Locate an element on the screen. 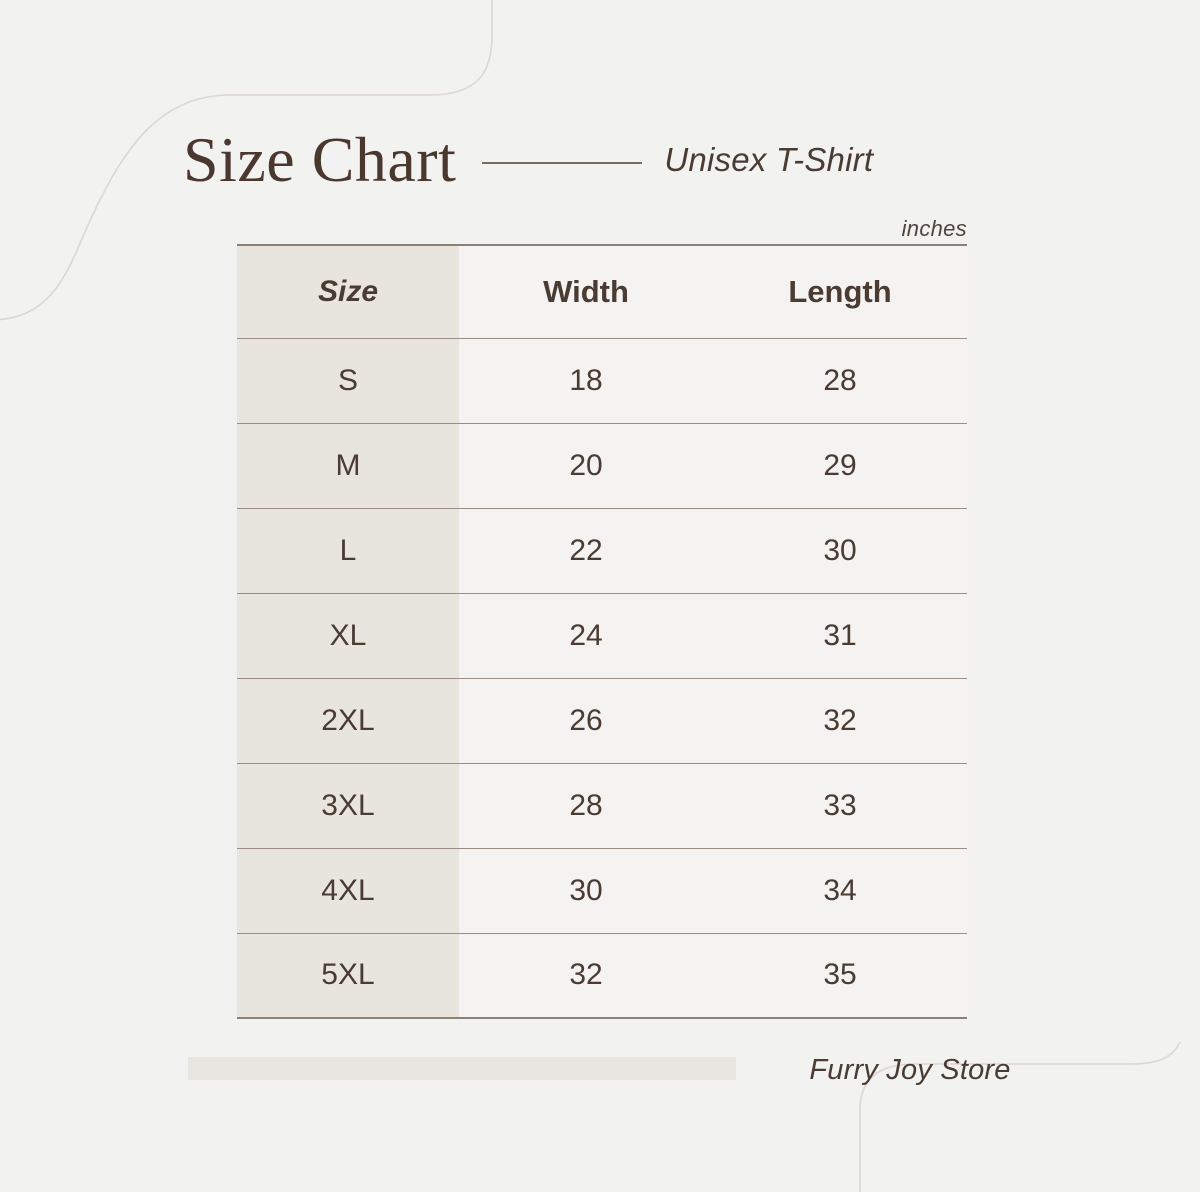 The image size is (1200, 1192). cell-size: 5XL is located at coordinates (348, 976).